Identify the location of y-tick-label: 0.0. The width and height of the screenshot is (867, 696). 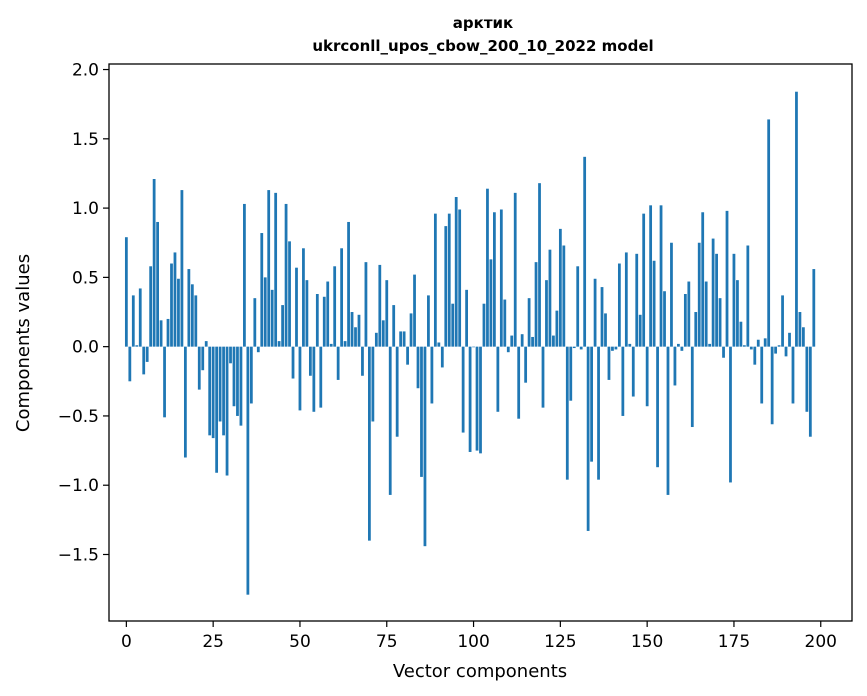
(85, 348).